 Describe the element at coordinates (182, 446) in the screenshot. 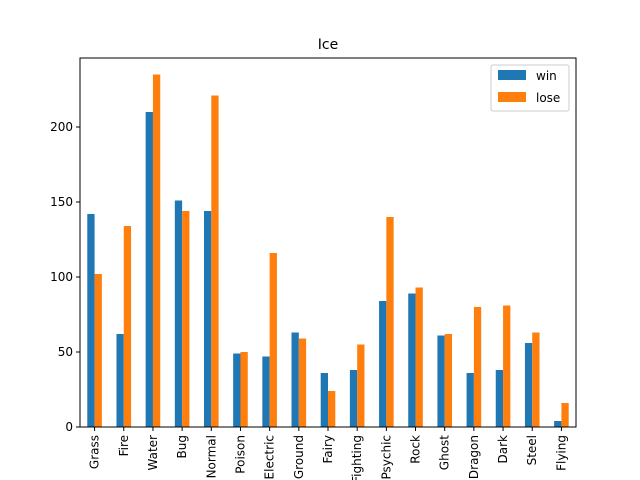

I see `x-tick-label-bug: Bug` at that location.